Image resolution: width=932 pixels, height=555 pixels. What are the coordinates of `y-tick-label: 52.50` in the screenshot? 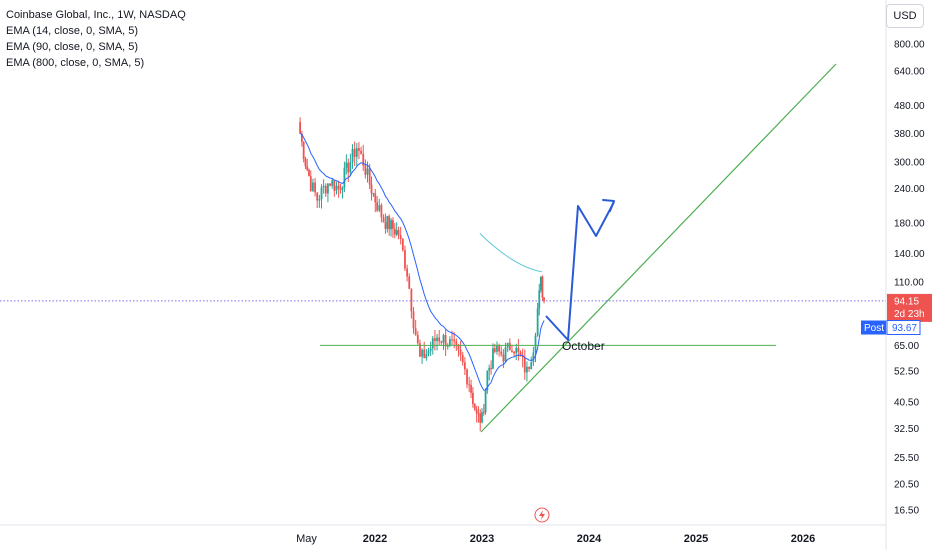 It's located at (906, 372).